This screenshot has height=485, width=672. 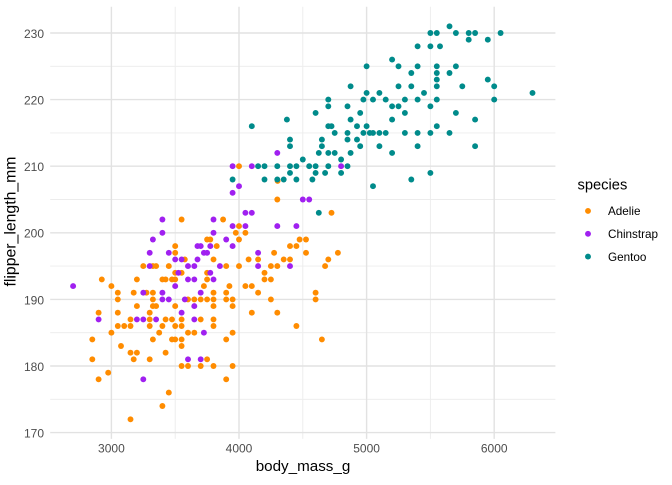 What do you see at coordinates (34, 434) in the screenshot?
I see `svg-text: 170` at bounding box center [34, 434].